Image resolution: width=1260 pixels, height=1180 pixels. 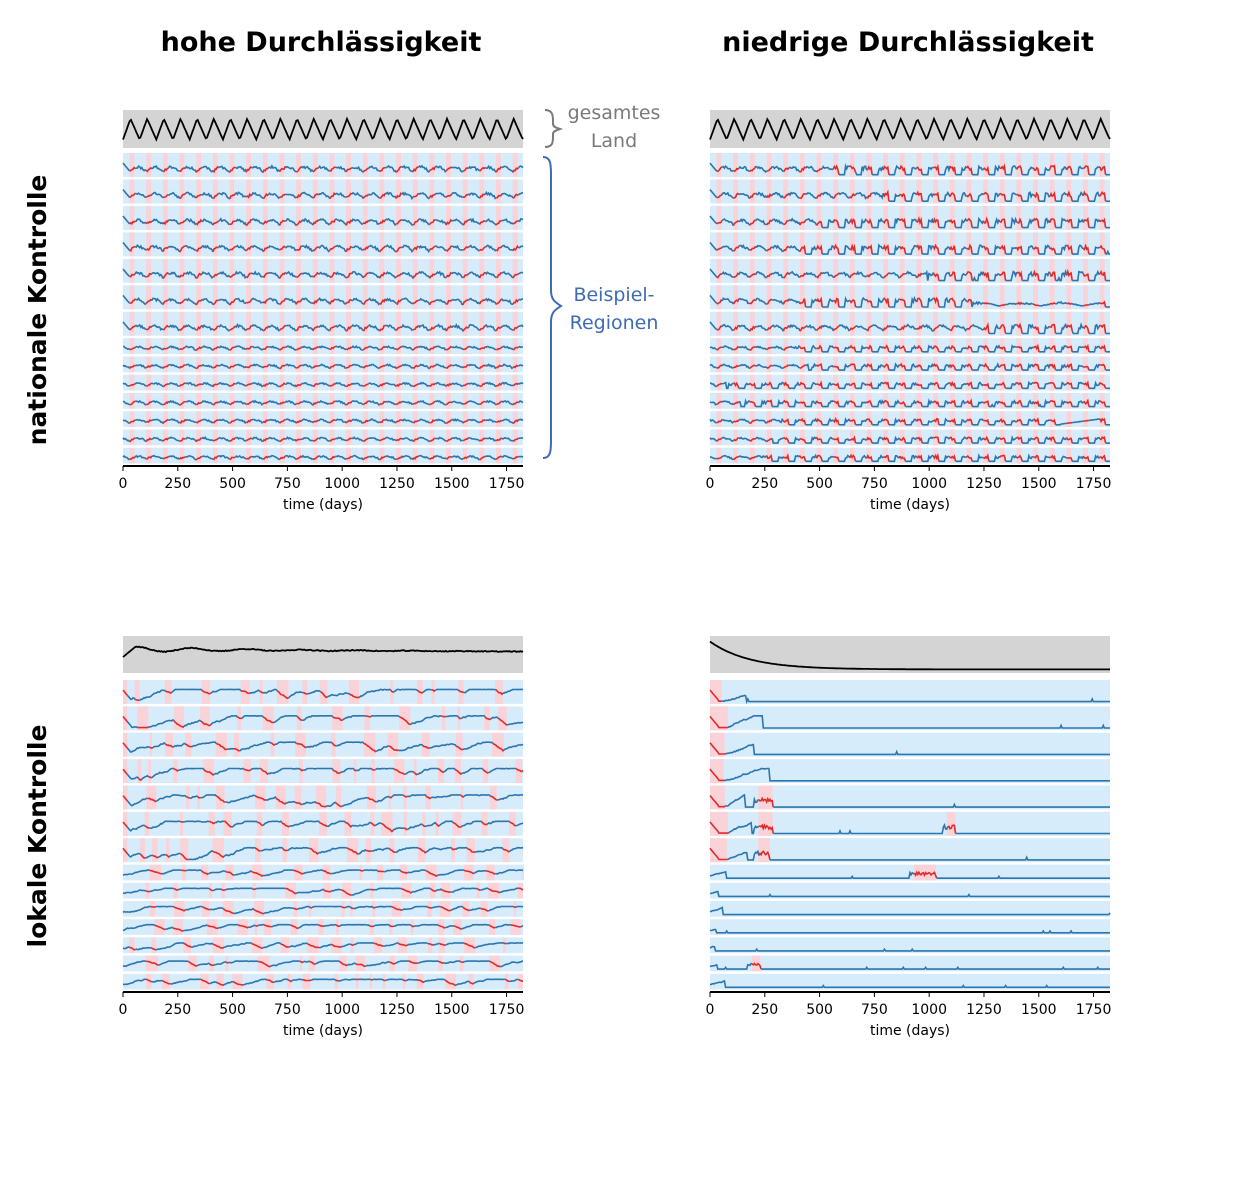 I want to click on x-tick-label: 1500, so click(x=1039, y=484).